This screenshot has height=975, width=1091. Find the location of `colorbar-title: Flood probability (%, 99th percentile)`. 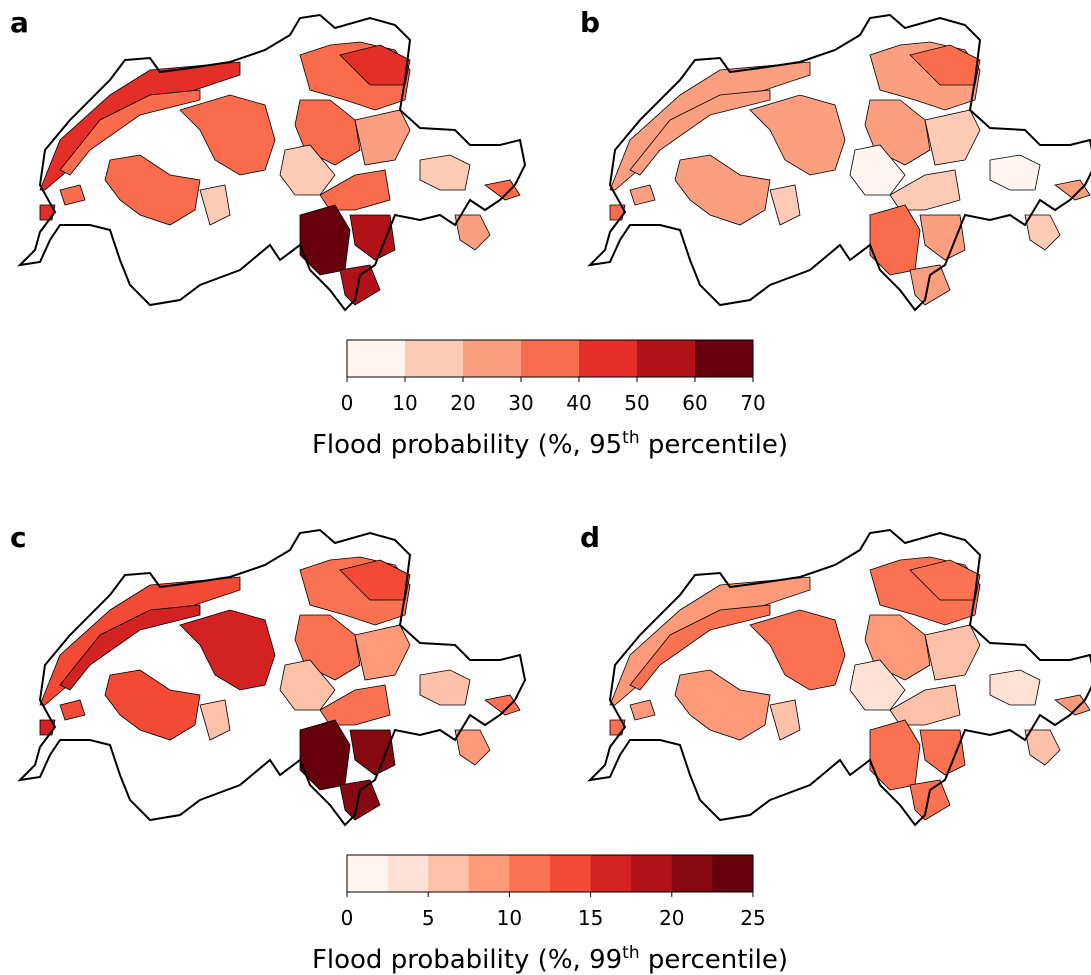

colorbar-title: Flood probability (%, 99th percentile) is located at coordinates (550, 959).